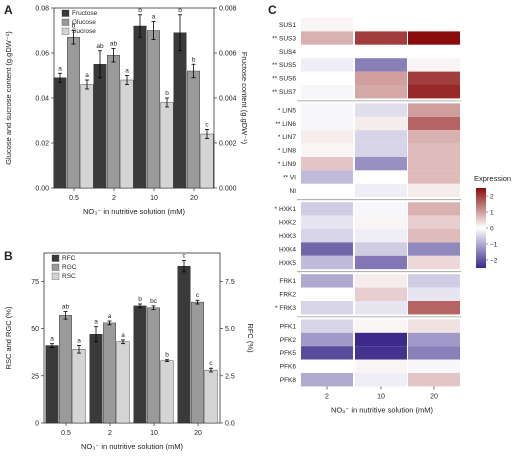 The width and height of the screenshot is (520, 463). What do you see at coordinates (8, 98) in the screenshot?
I see `y-axis-title: Glucose and sucrose content (g.gDW⁻¹)` at bounding box center [8, 98].